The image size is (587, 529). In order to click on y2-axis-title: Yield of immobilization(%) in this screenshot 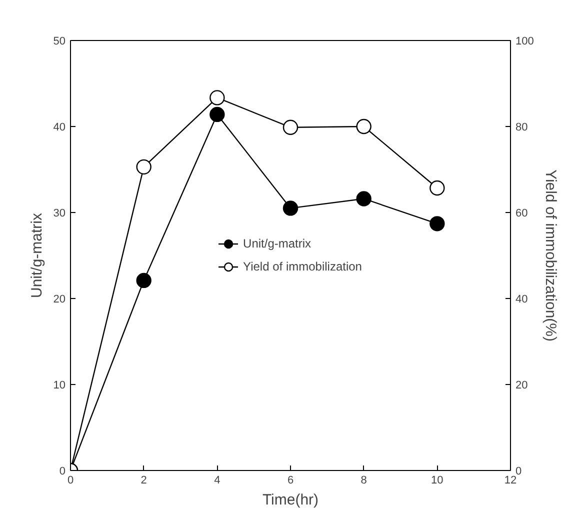, I will do `click(550, 256)`.